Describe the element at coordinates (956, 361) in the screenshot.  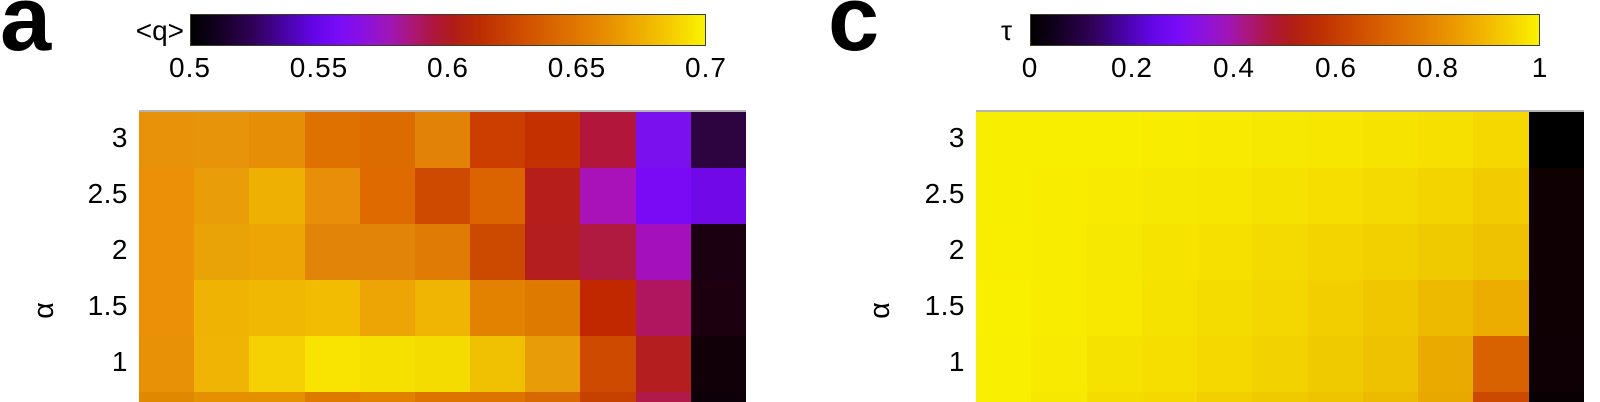
I see `y-tick-label: 1` at that location.